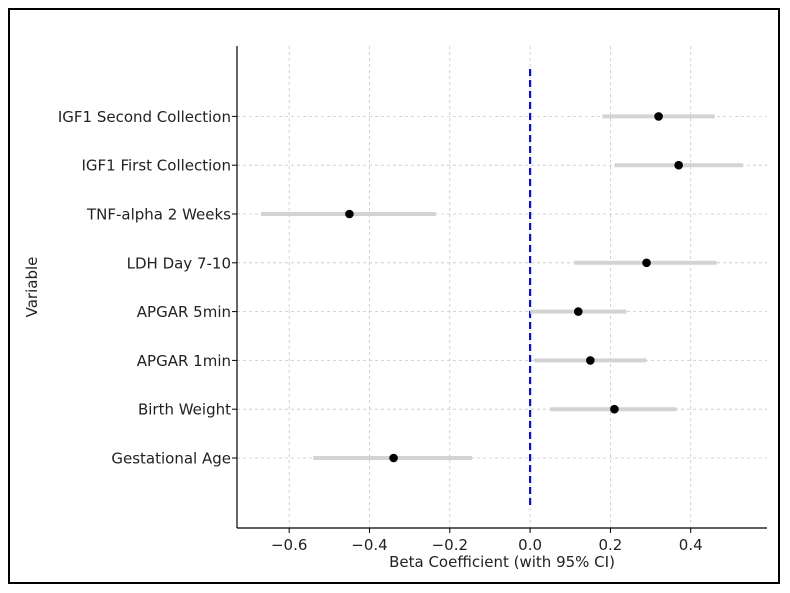  Describe the element at coordinates (171, 459) in the screenshot. I see `y-tick-label: Gestational Age` at that location.